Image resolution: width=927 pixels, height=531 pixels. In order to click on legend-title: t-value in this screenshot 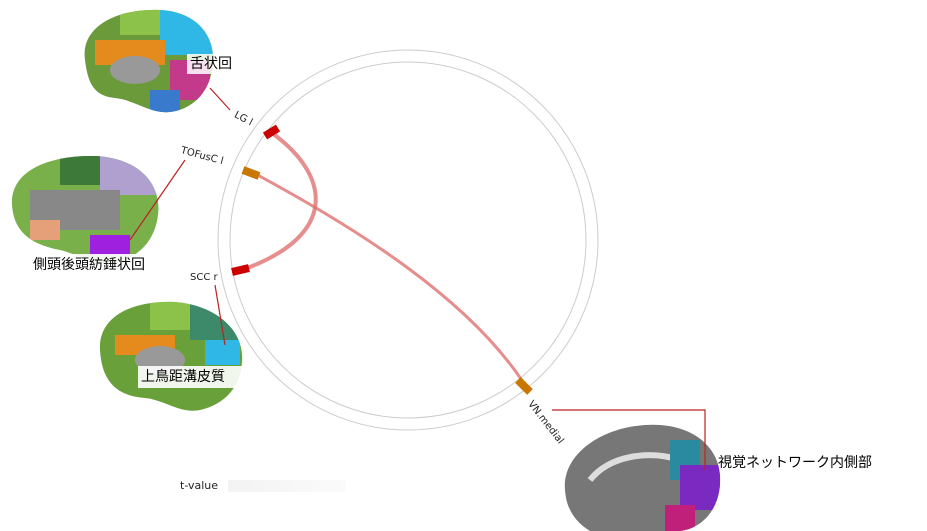, I will do `click(199, 485)`.